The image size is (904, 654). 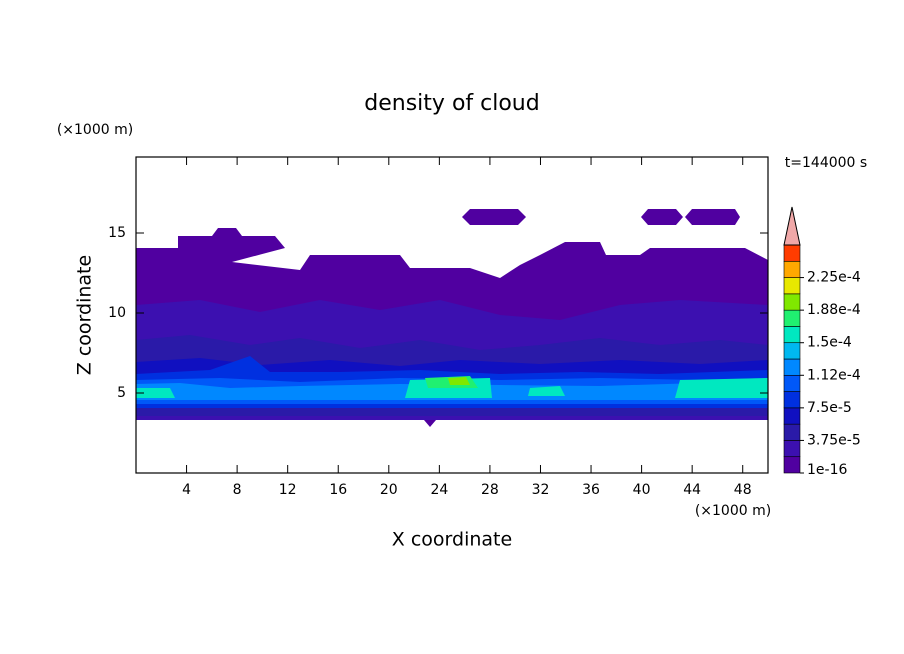 I want to click on y-tick-label: 5, so click(x=121, y=393).